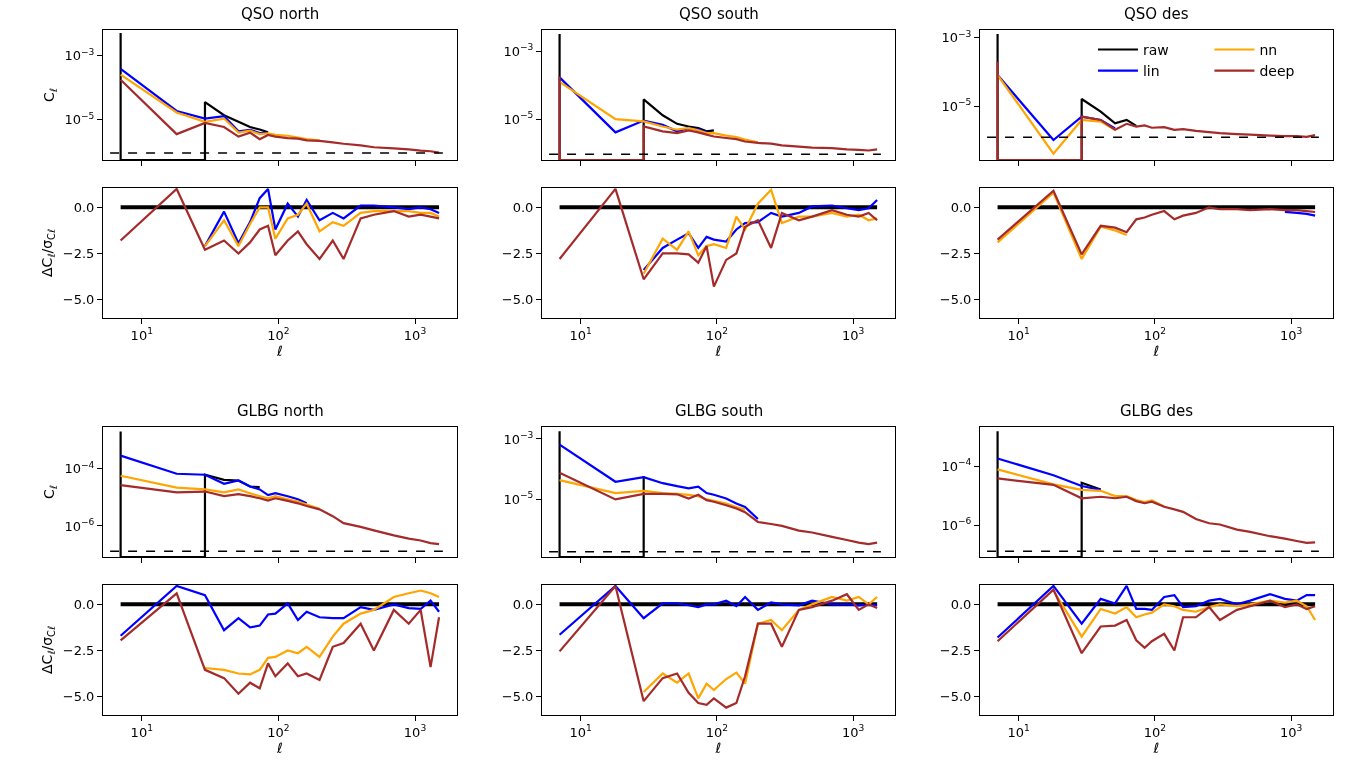 The width and height of the screenshot is (1356, 783). I want to click on chart-title: QSO south, so click(719, 14).